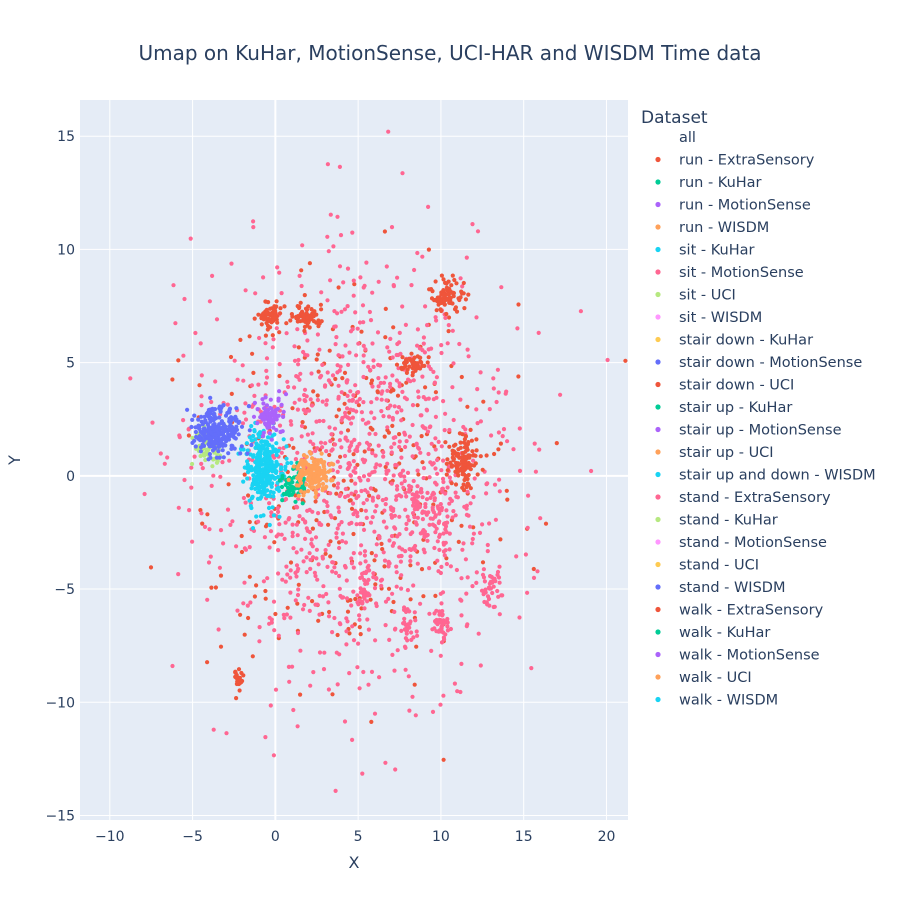  What do you see at coordinates (733, 206) in the screenshot?
I see `legend-entry: run - MotionSense` at bounding box center [733, 206].